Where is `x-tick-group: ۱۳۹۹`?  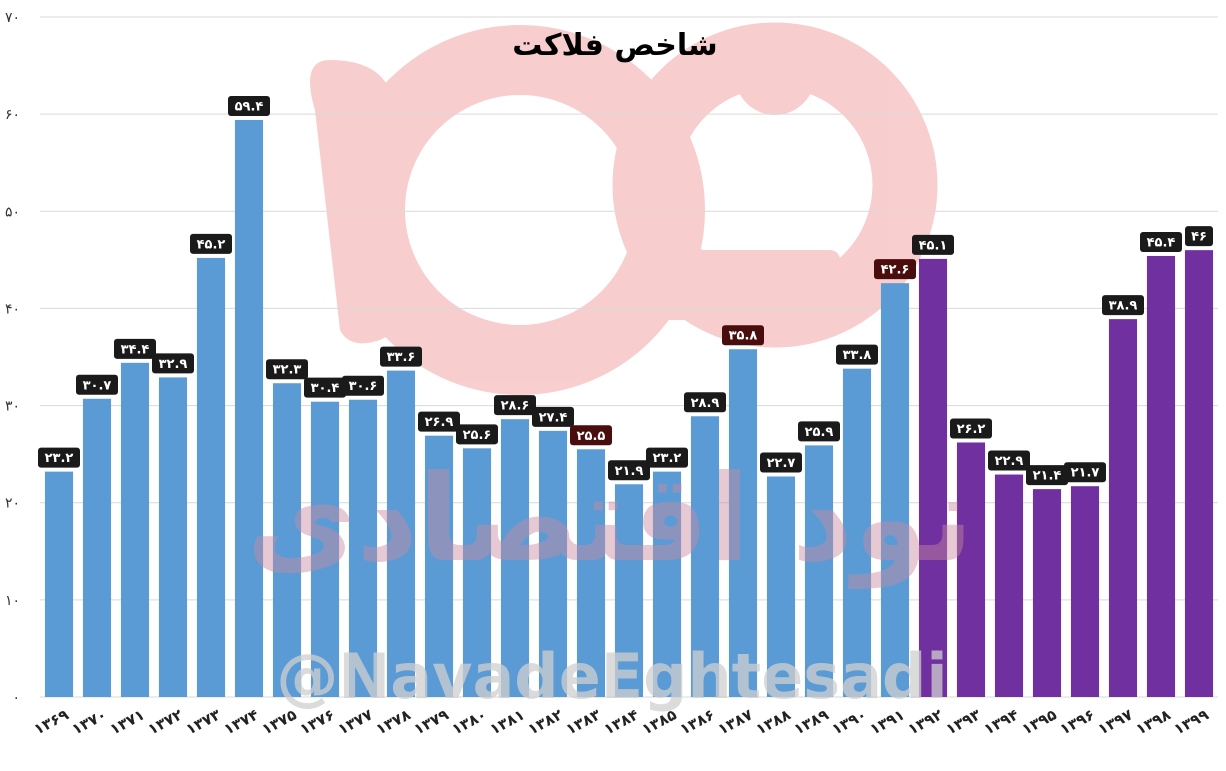
x-tick-group: ۱۳۹۹ is located at coordinates (1191, 721).